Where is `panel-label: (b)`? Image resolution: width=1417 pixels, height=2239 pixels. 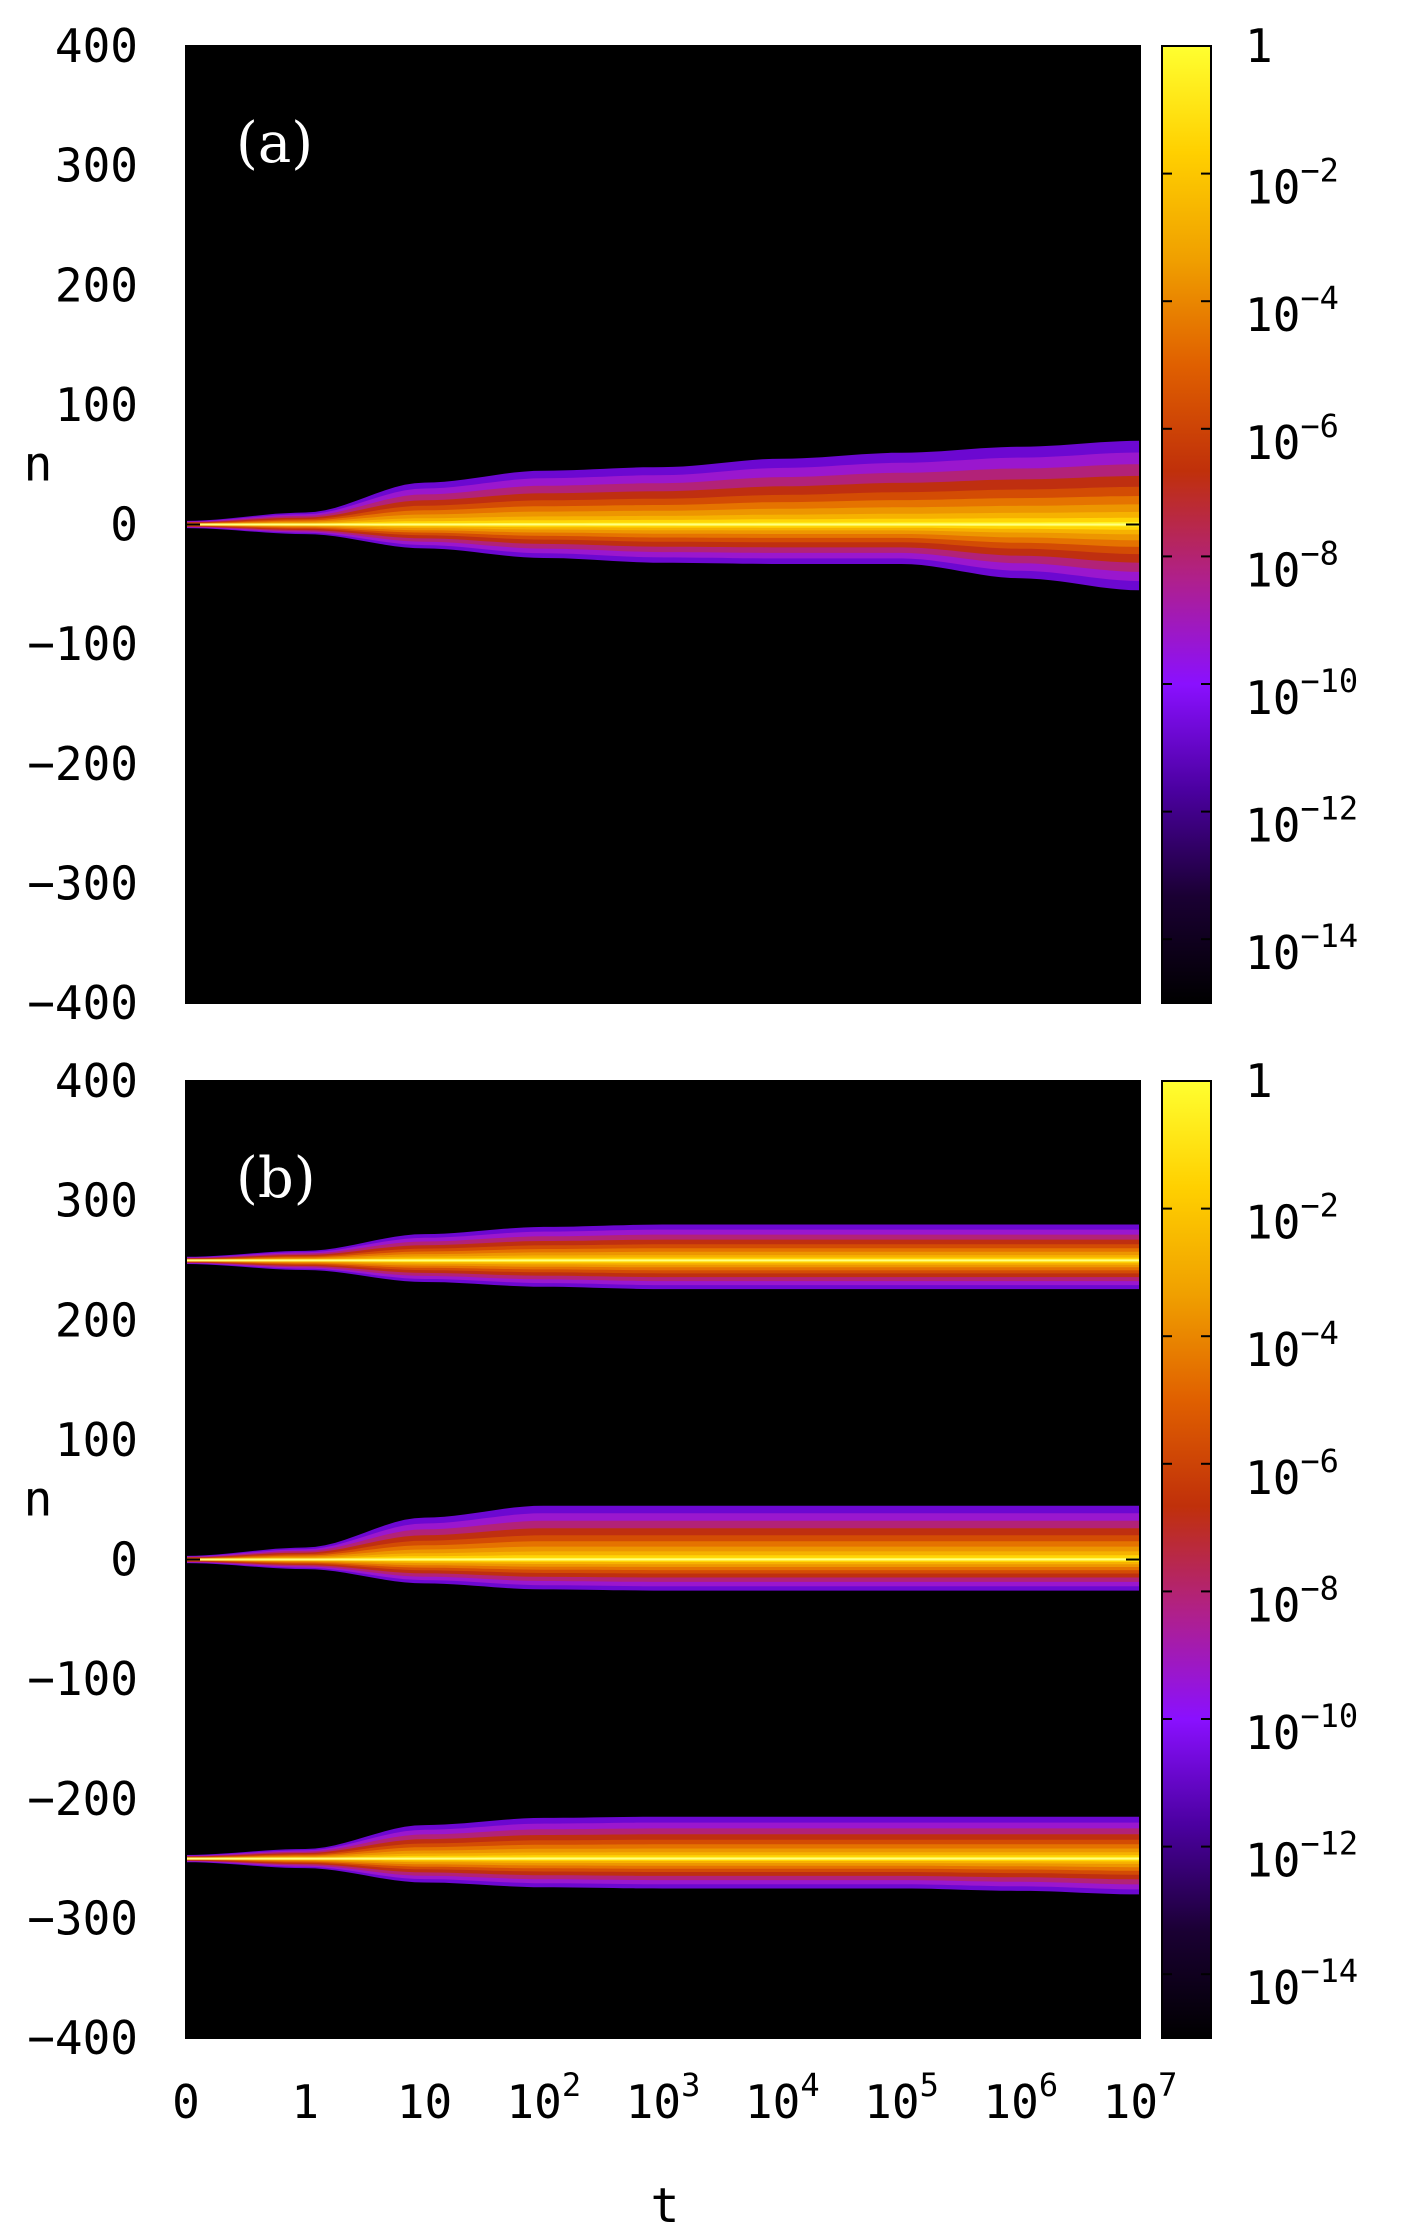 panel-label: (b) is located at coordinates (276, 1178).